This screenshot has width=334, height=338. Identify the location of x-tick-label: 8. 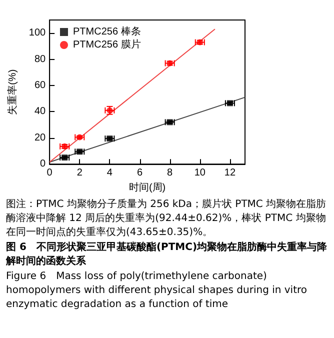
(170, 173).